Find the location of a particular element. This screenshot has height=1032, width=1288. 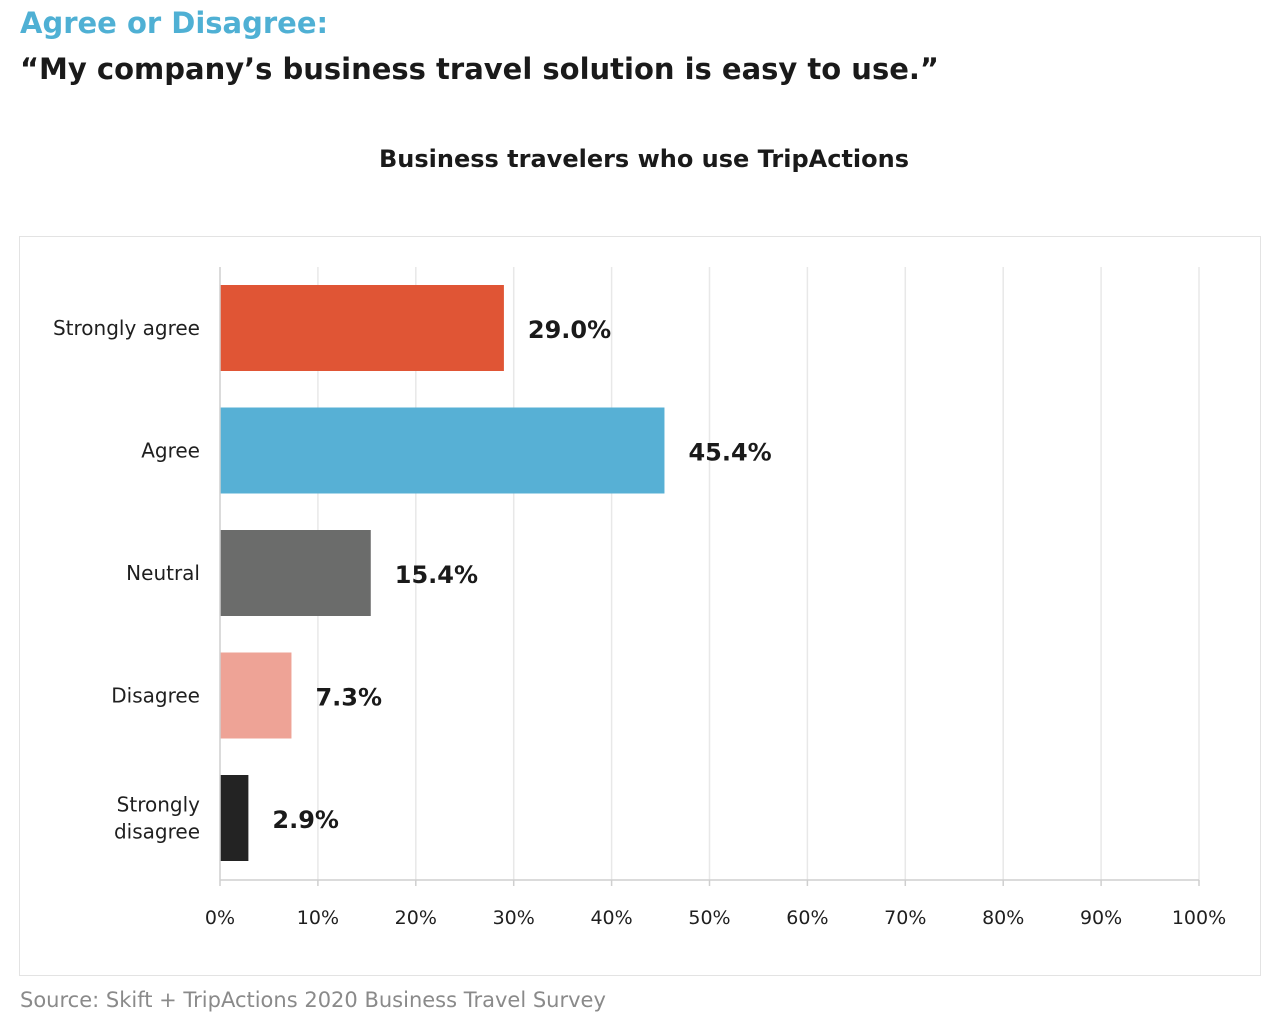

x-tick-label: 40% is located at coordinates (611, 918).